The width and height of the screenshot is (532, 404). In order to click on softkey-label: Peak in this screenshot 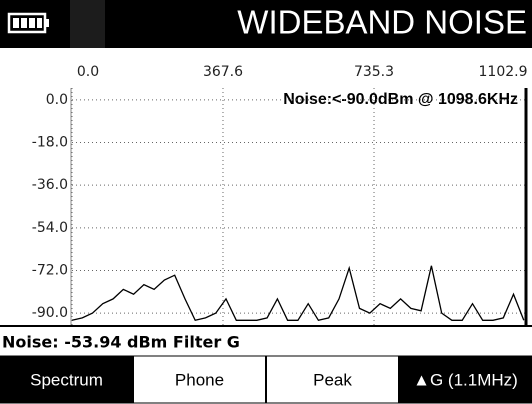, I will do `click(332, 379)`.